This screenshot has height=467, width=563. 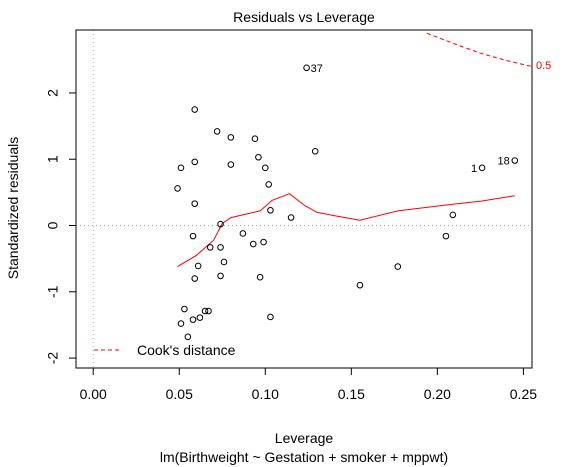 I want to click on y-axis-label: Standardized residuals, so click(x=13, y=208).